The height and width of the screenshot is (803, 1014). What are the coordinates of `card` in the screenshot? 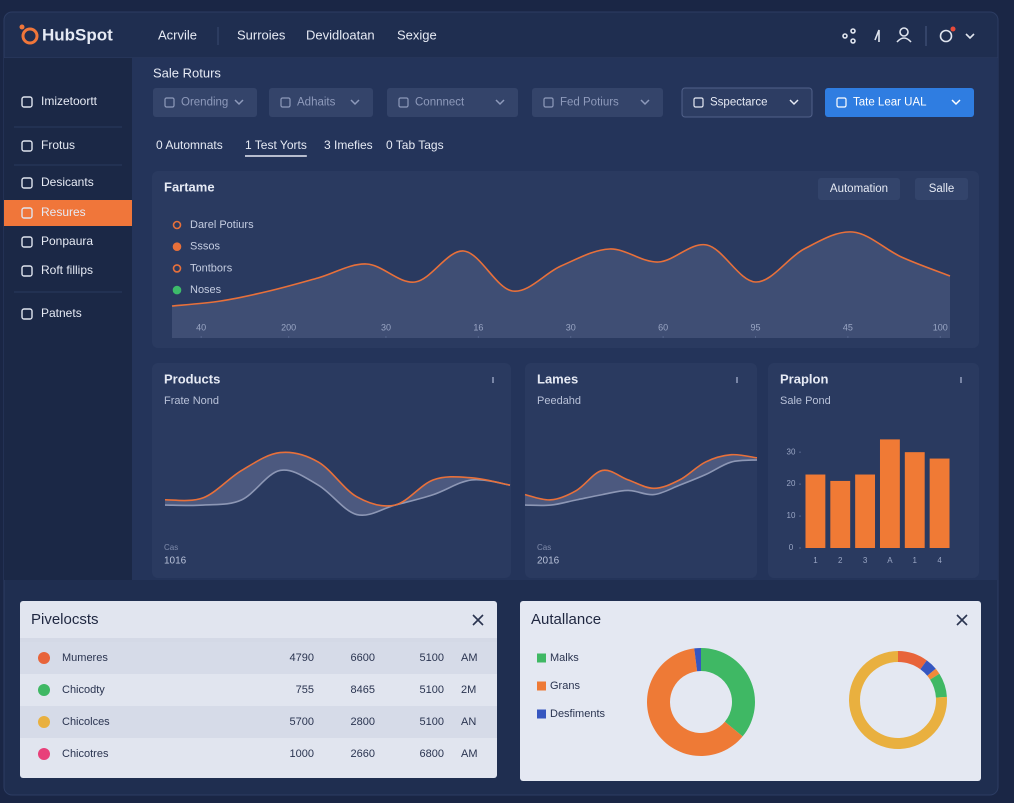 It's located at (331, 470).